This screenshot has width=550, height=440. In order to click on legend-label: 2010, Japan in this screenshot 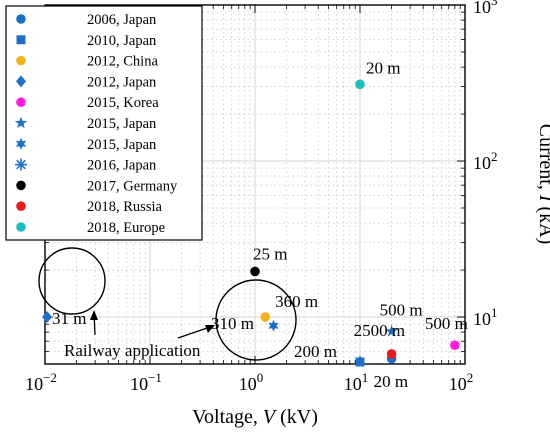, I will do `click(122, 41)`.